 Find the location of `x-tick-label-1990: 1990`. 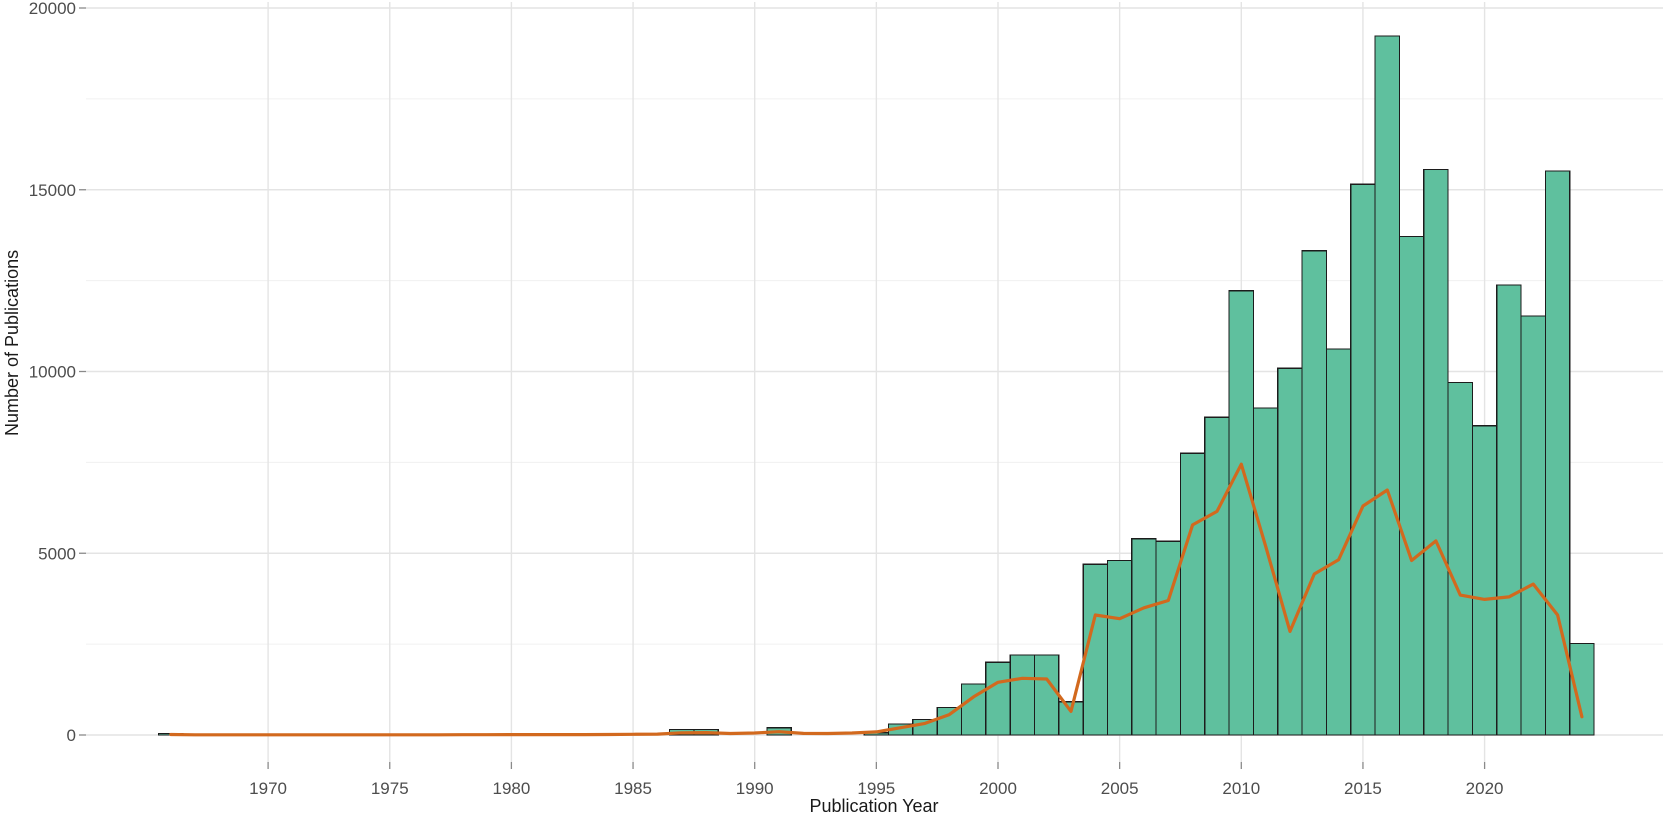

x-tick-label-1990: 1990 is located at coordinates (755, 788).